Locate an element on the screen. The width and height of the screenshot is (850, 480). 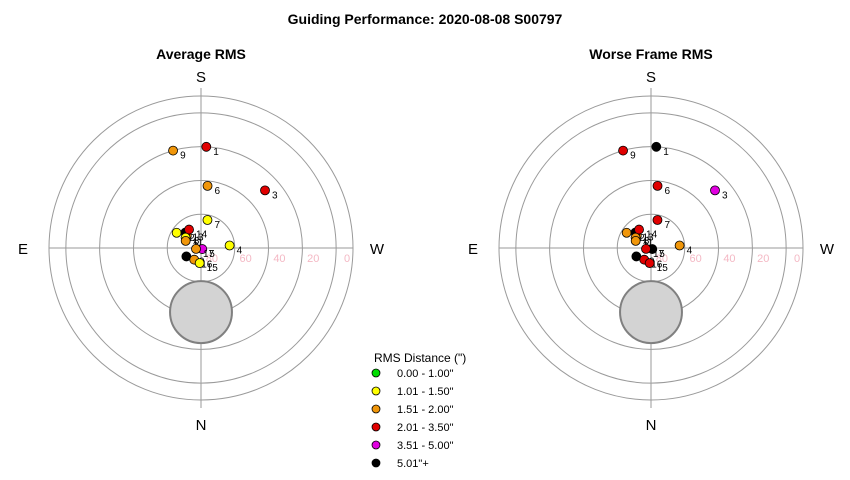
legend-label-1: 1.01 - 1.50" is located at coordinates (425, 392).